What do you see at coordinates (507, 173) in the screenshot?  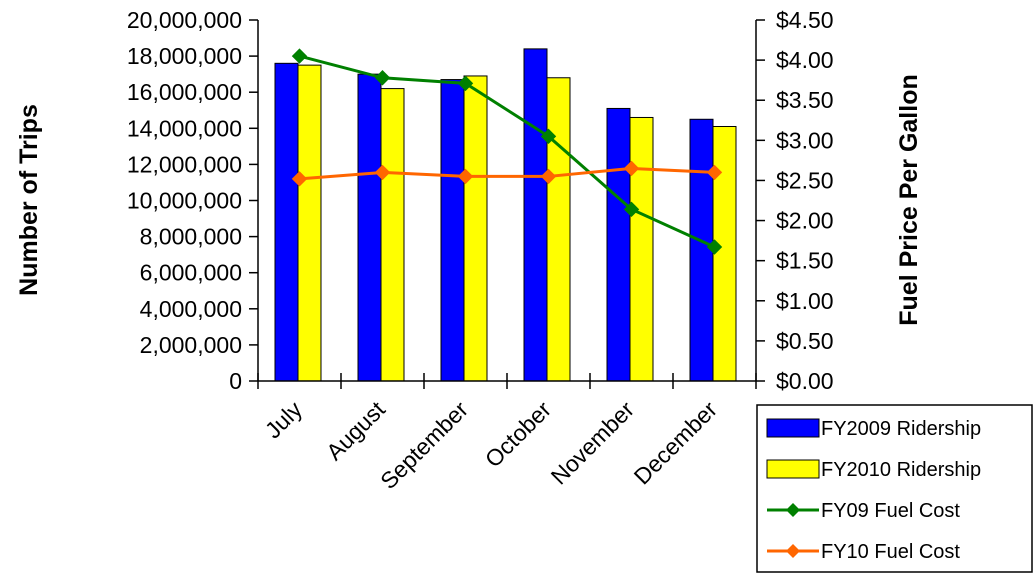 I see `line-fy10-fuel` at bounding box center [507, 173].